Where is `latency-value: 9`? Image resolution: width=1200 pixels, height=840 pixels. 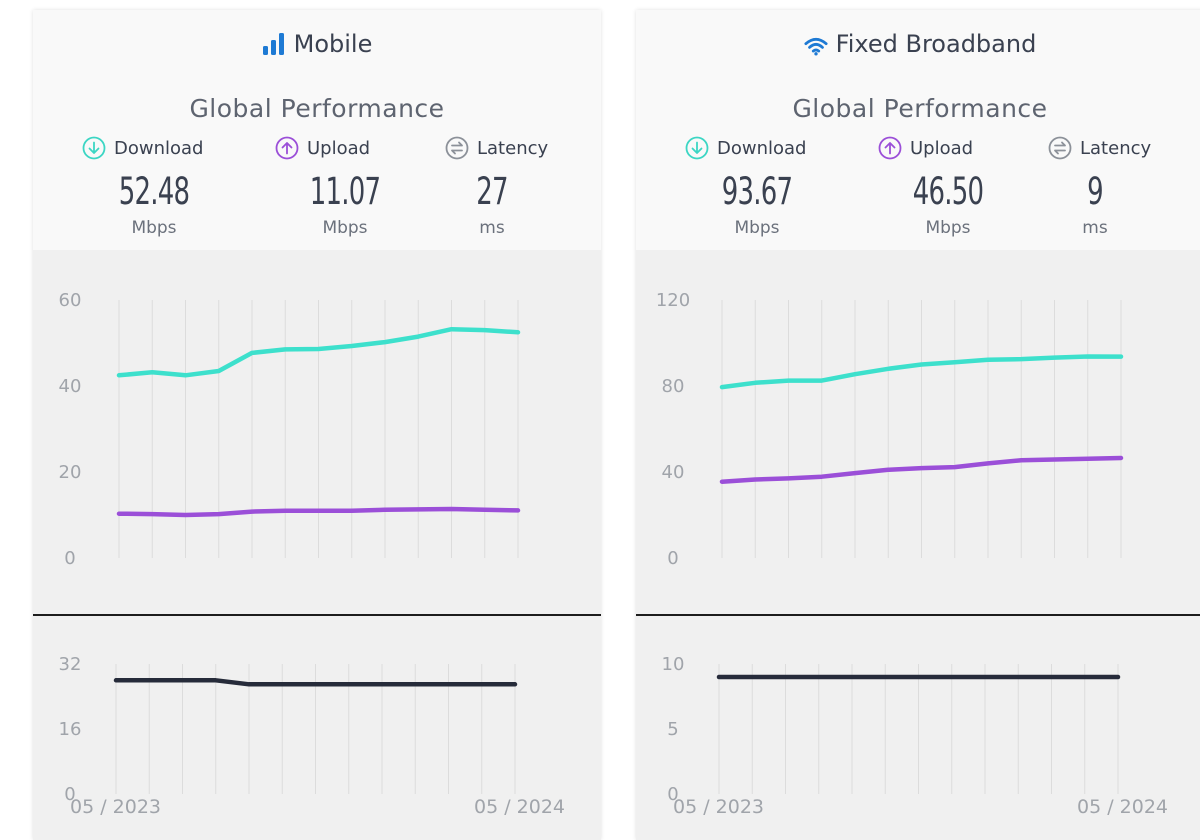
latency-value: 9 is located at coordinates (1094, 191).